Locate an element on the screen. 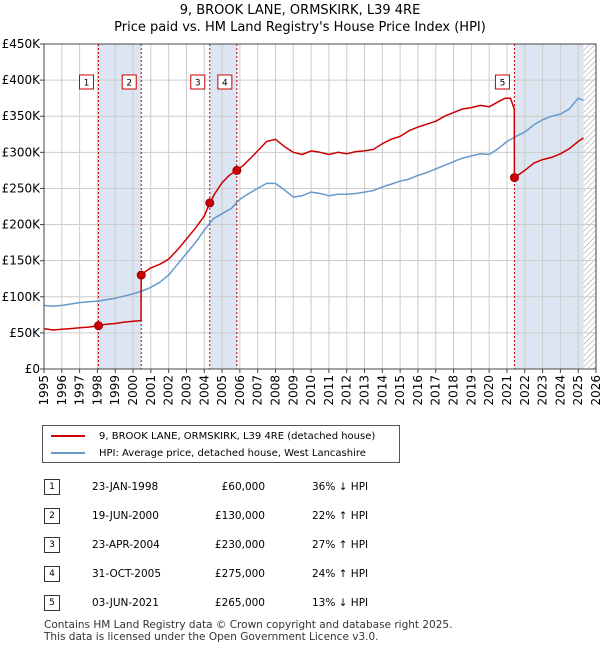 The height and width of the screenshot is (650, 600). sale-price: £230,000 is located at coordinates (239, 545).